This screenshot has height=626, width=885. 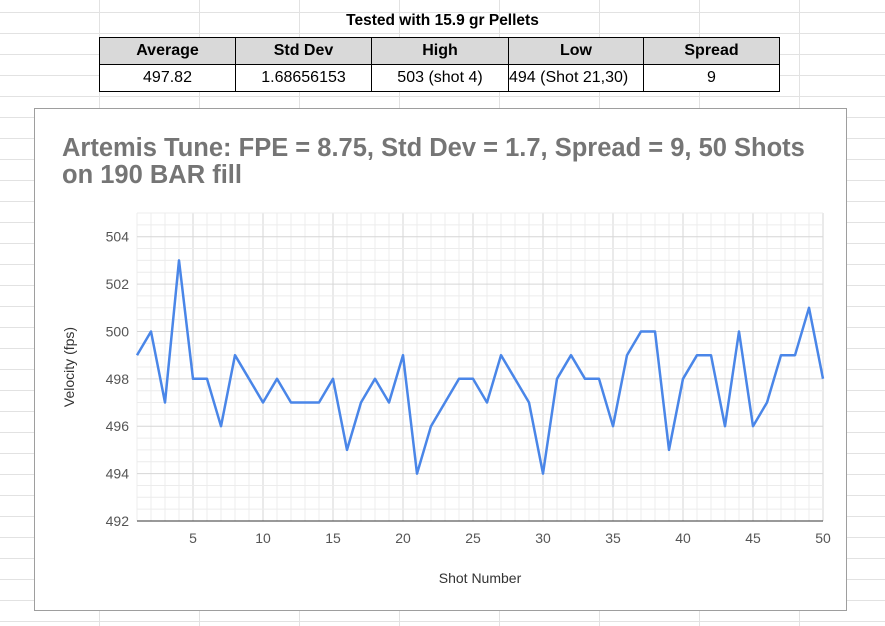 What do you see at coordinates (118, 237) in the screenshot?
I see `y-tick-label: 504` at bounding box center [118, 237].